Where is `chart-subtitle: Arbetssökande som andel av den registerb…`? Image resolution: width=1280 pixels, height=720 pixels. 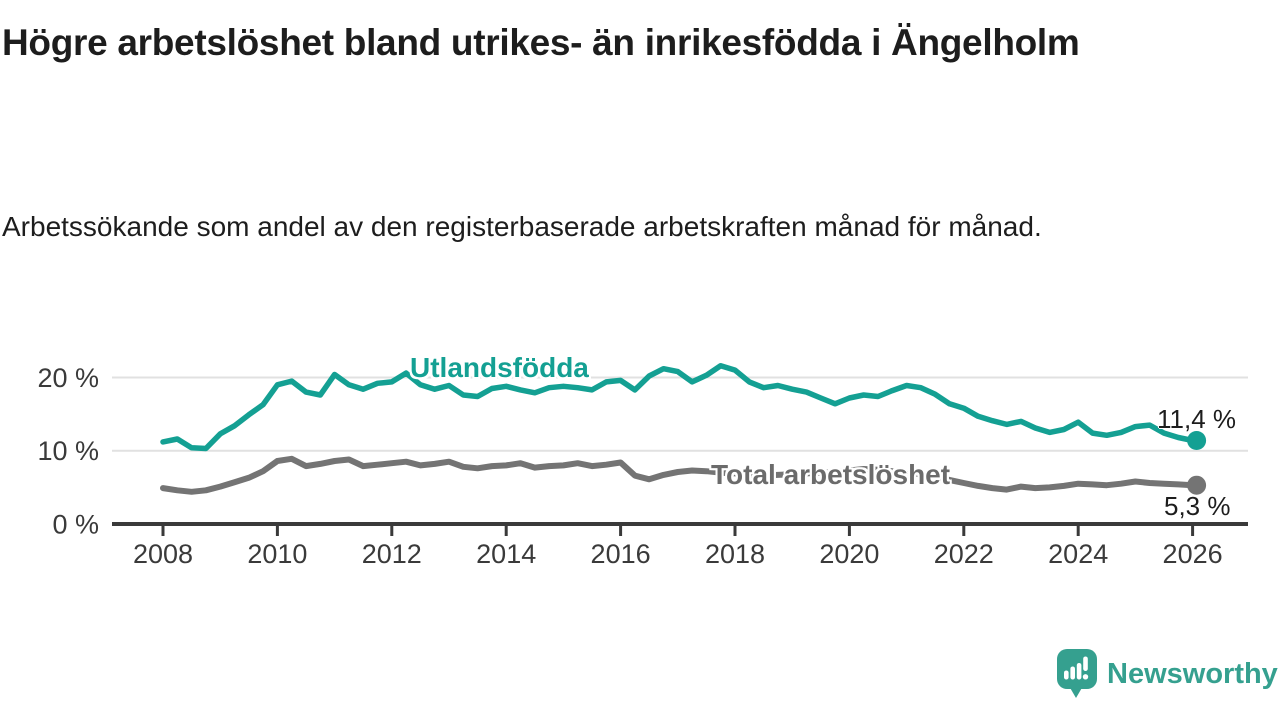 chart-subtitle: Arbetssökande som andel av den registerb… is located at coordinates (522, 226).